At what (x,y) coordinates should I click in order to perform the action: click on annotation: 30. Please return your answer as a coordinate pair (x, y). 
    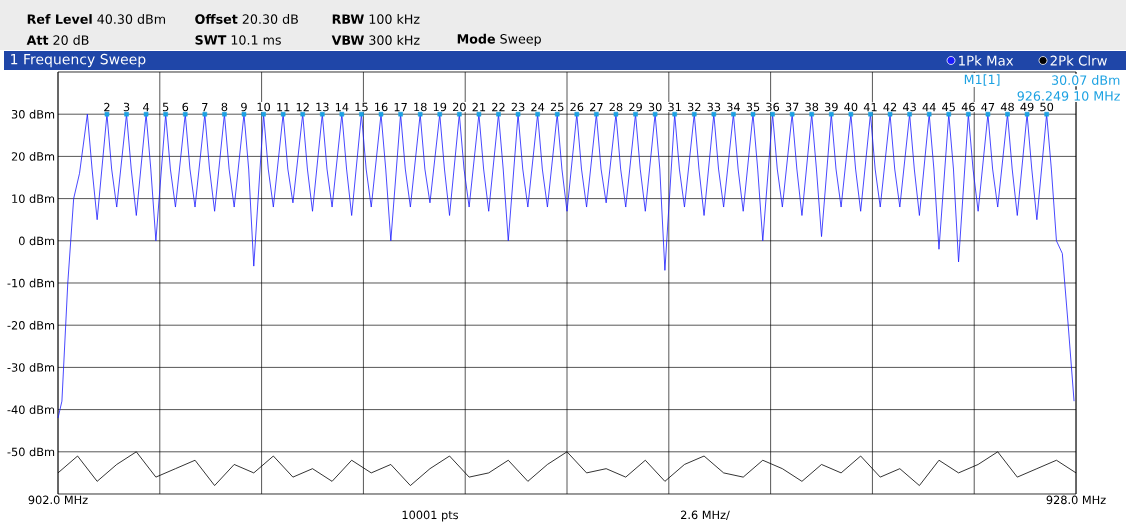
    Looking at the image, I should click on (655, 107).